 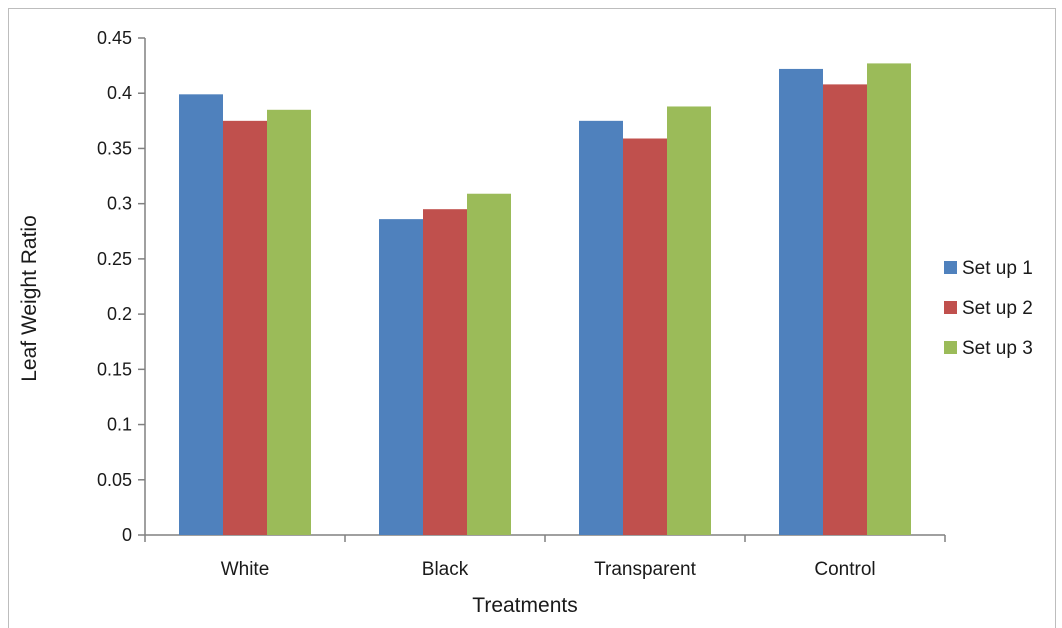 I want to click on x-axis: White Black Transparent Control, so click(x=545, y=557).